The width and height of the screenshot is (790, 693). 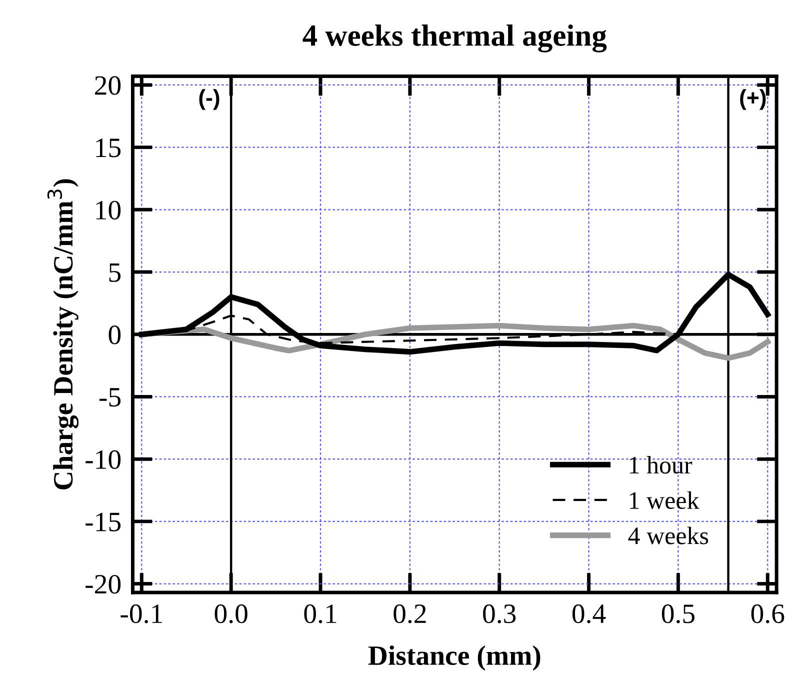 What do you see at coordinates (209, 99) in the screenshot?
I see `ref-line-label: (-)` at bounding box center [209, 99].